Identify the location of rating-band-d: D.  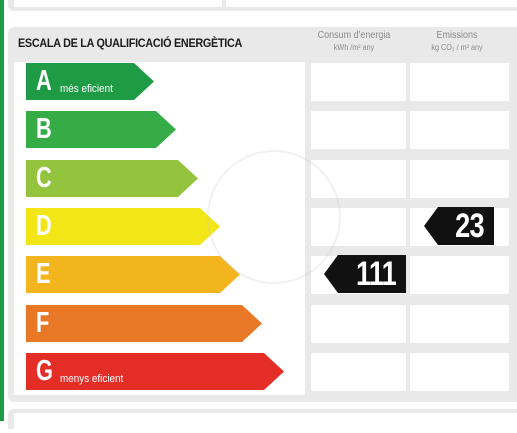
(123, 226).